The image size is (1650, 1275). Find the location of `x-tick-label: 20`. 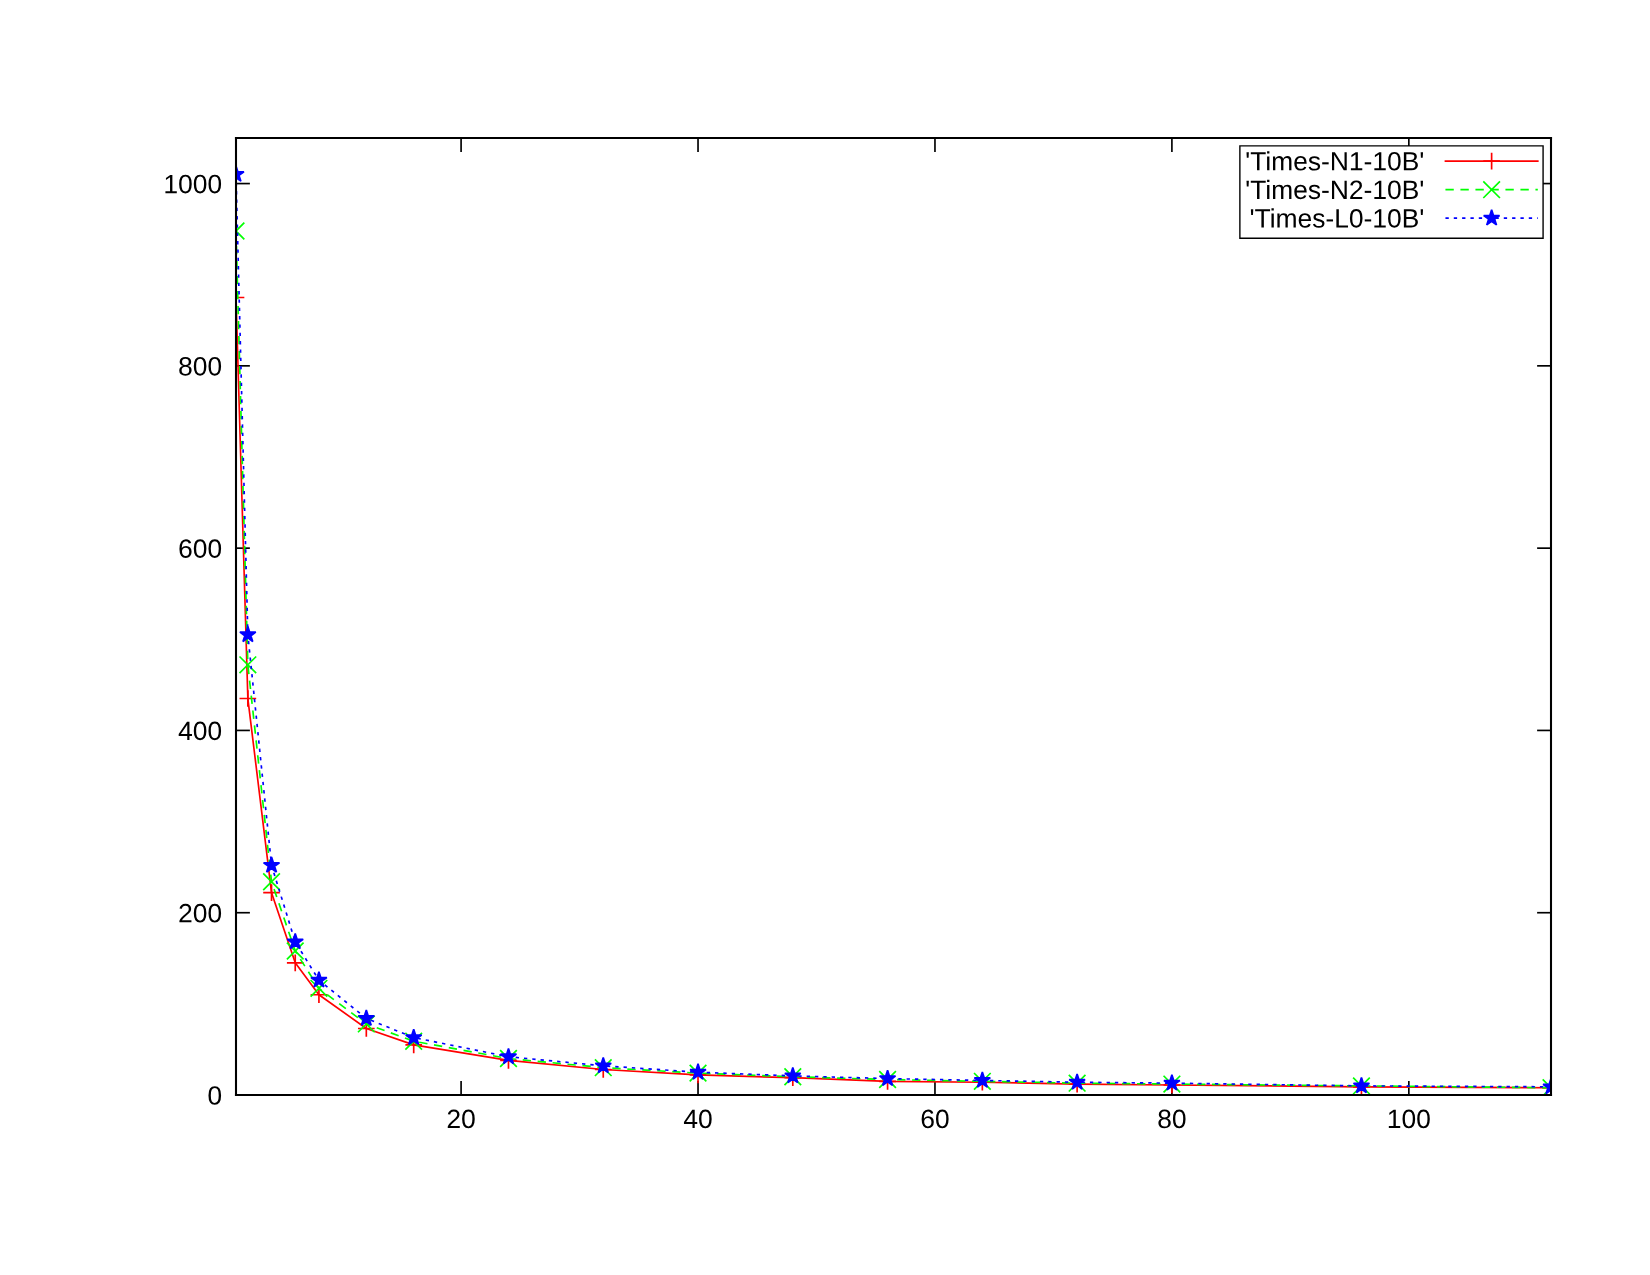

x-tick-label: 20 is located at coordinates (461, 1119).